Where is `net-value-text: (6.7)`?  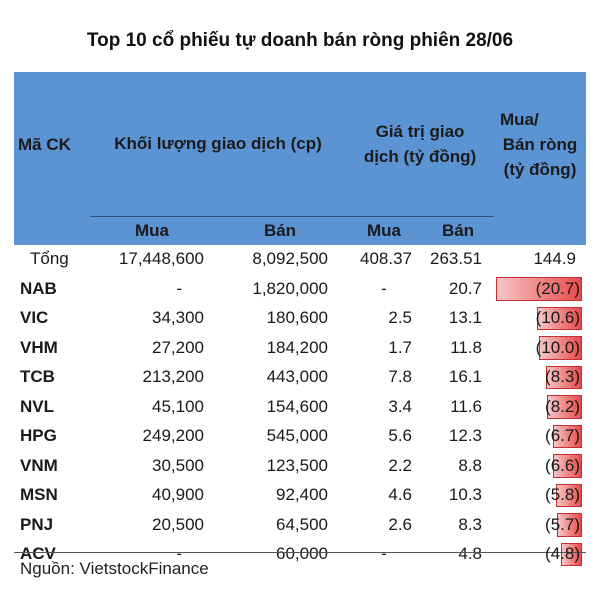
net-value-text: (6.7) is located at coordinates (563, 436).